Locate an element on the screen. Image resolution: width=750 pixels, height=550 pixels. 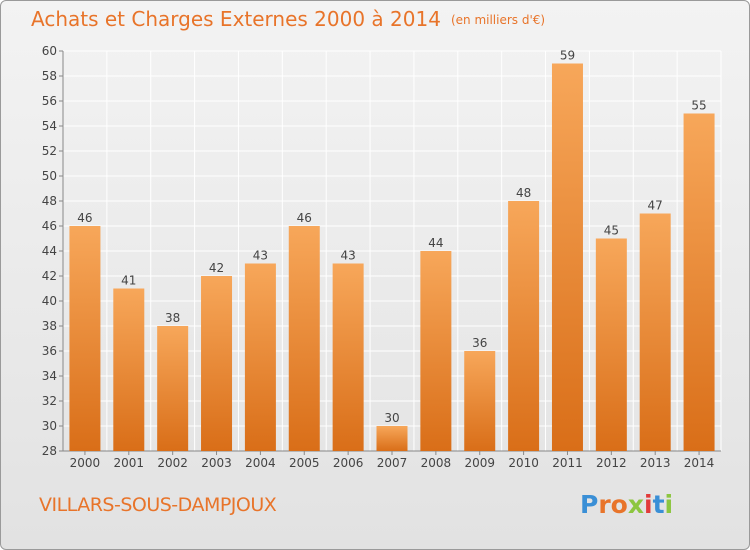
bar-value-label: 47 is located at coordinates (655, 206).